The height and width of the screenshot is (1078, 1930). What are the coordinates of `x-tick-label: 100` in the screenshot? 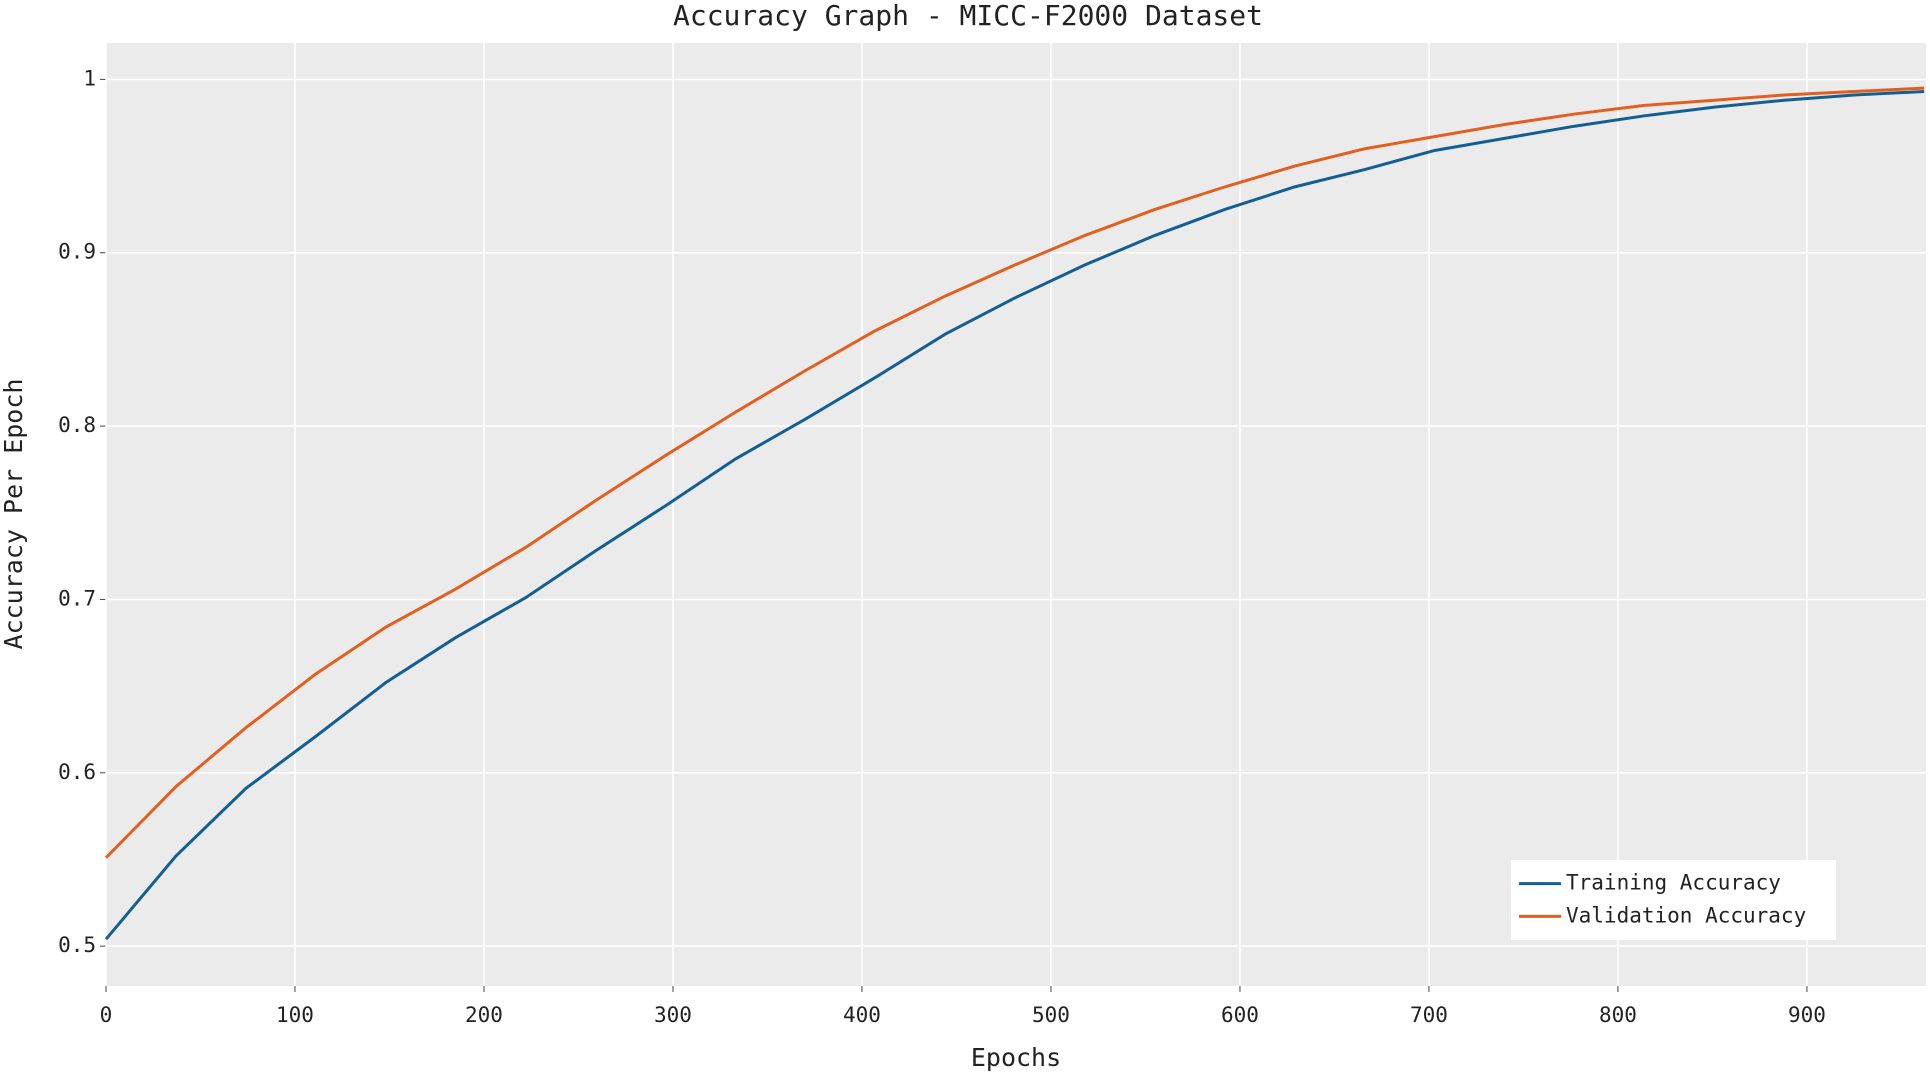 It's located at (295, 1015).